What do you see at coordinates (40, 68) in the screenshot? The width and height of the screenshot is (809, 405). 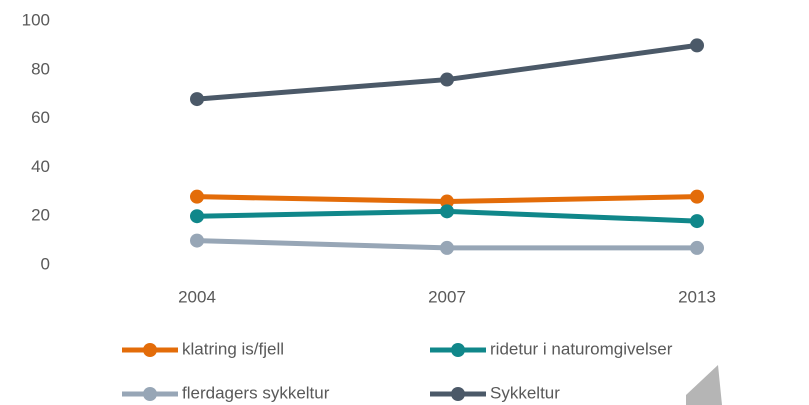 I see `y-tick-label: 80` at bounding box center [40, 68].